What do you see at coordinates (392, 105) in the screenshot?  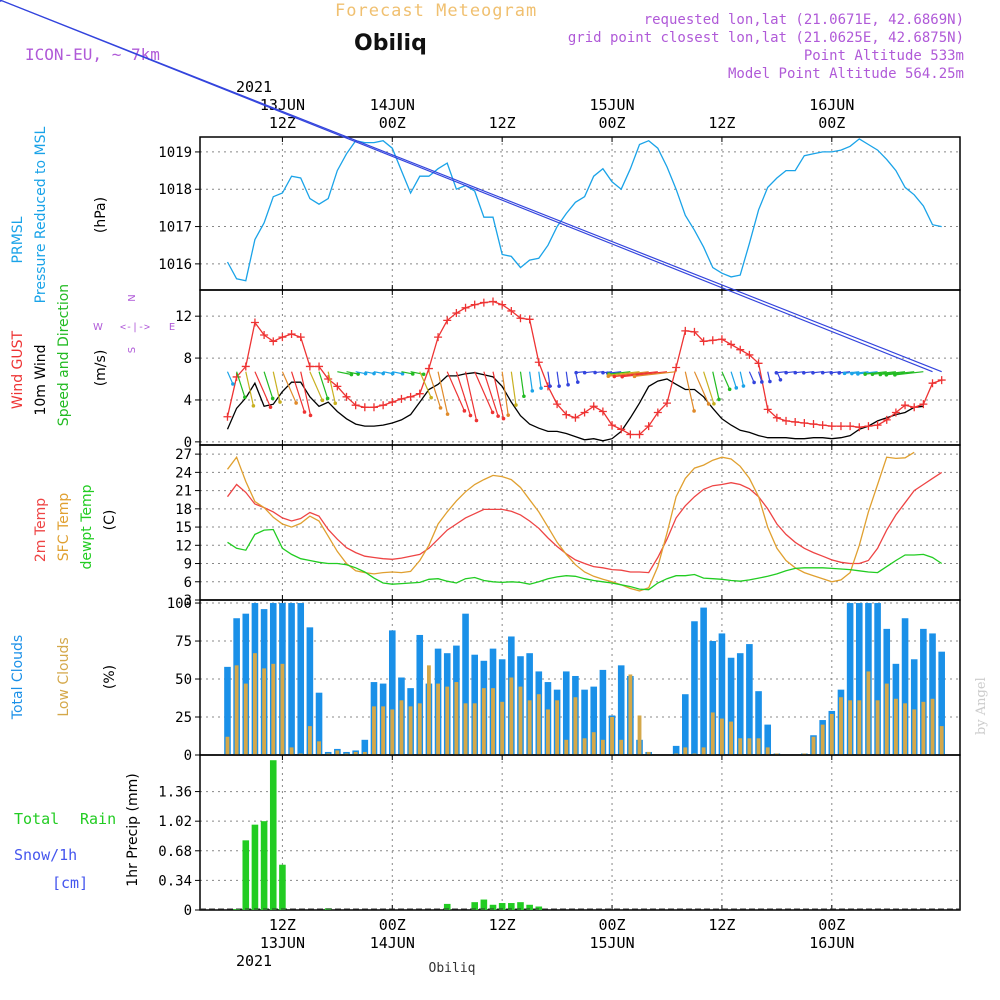 I see `top-date-label: 14JUN` at bounding box center [392, 105].